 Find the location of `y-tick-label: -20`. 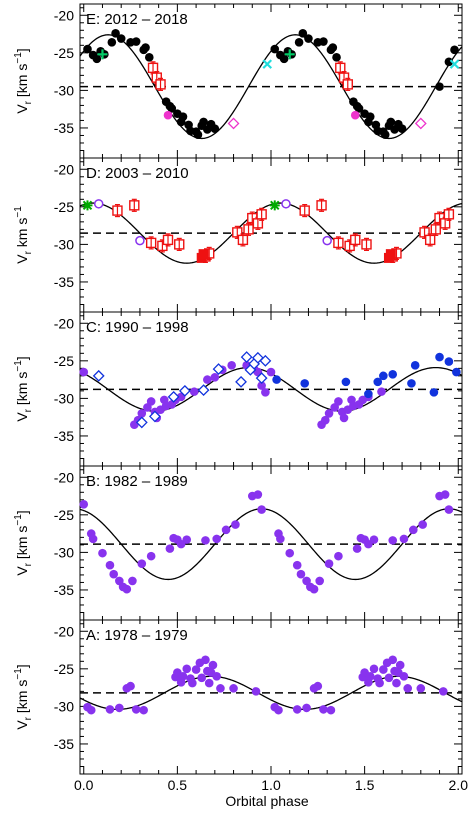

y-tick-label: -20 is located at coordinates (64, 169).